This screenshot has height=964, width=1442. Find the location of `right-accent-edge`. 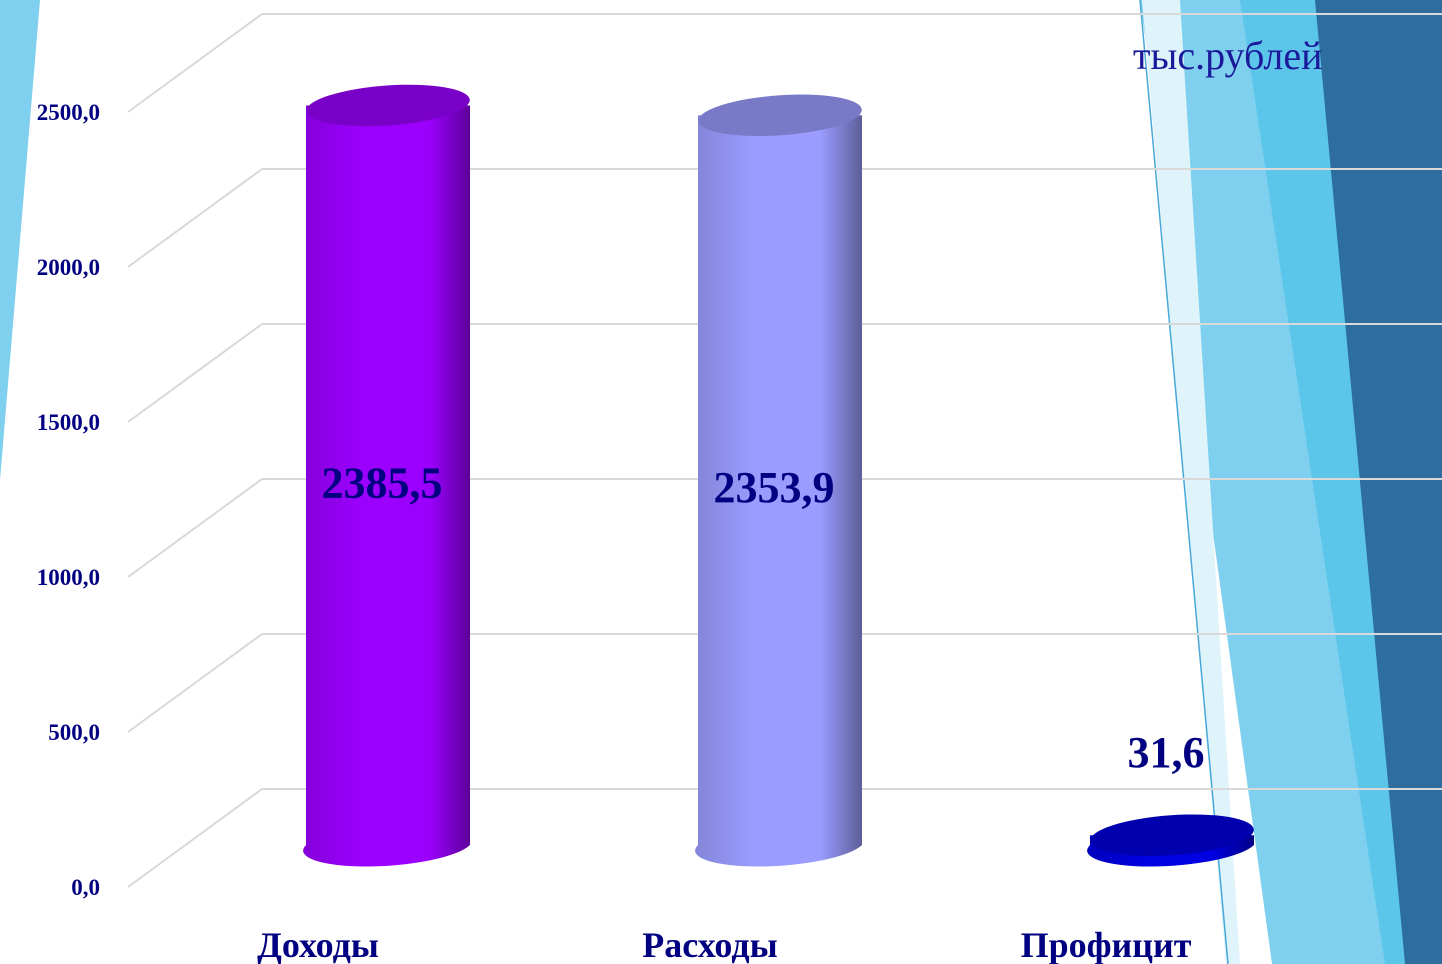

right-accent-edge is located at coordinates (1184, 482).